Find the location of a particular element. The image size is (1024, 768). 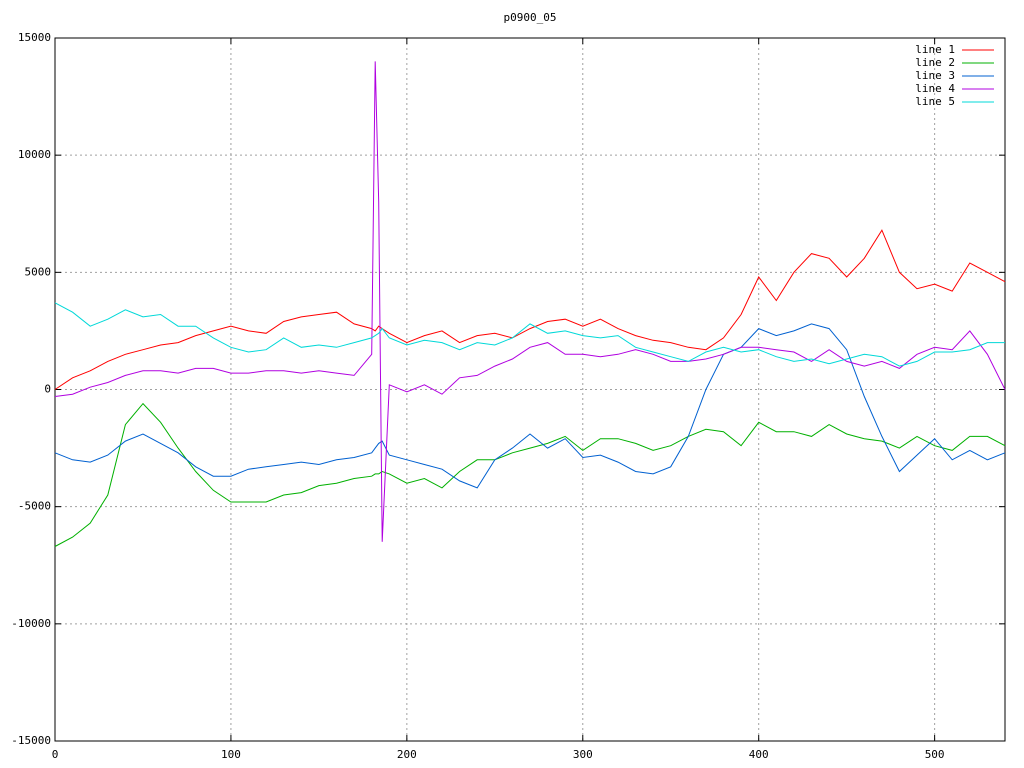

y-tick-label: -15000 is located at coordinates (31, 740).